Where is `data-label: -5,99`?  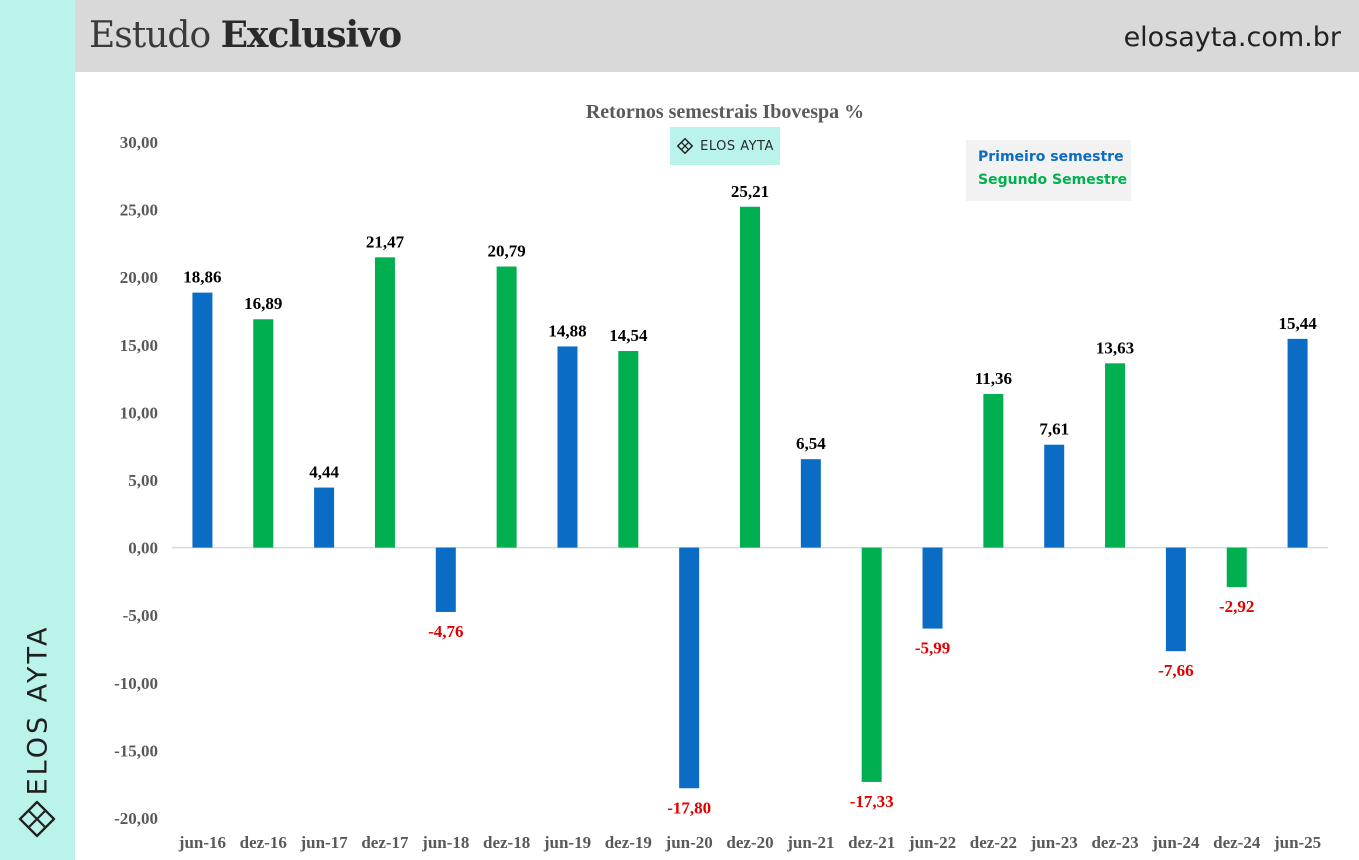 data-label: -5,99 is located at coordinates (932, 648).